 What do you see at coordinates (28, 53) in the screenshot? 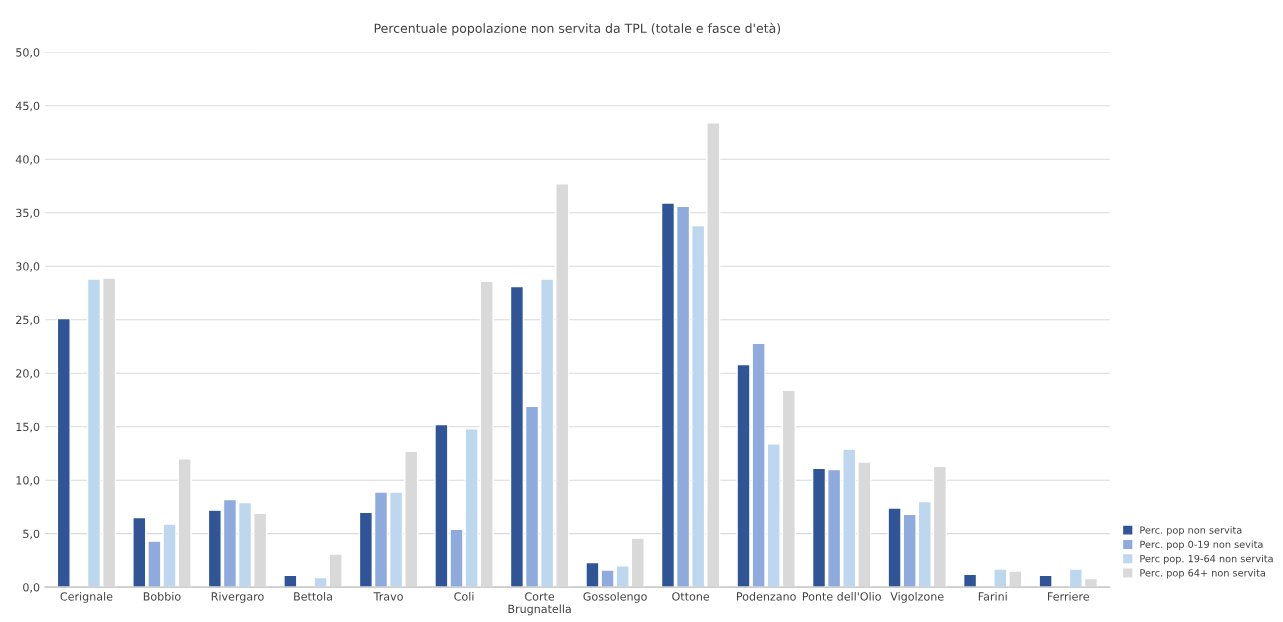
I see `y-tick-label: 50,0` at bounding box center [28, 53].